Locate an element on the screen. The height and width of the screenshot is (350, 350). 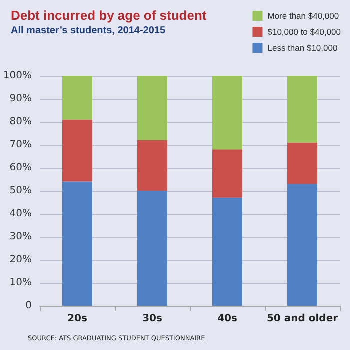
legend-label: More than $40,000 is located at coordinates (304, 16).